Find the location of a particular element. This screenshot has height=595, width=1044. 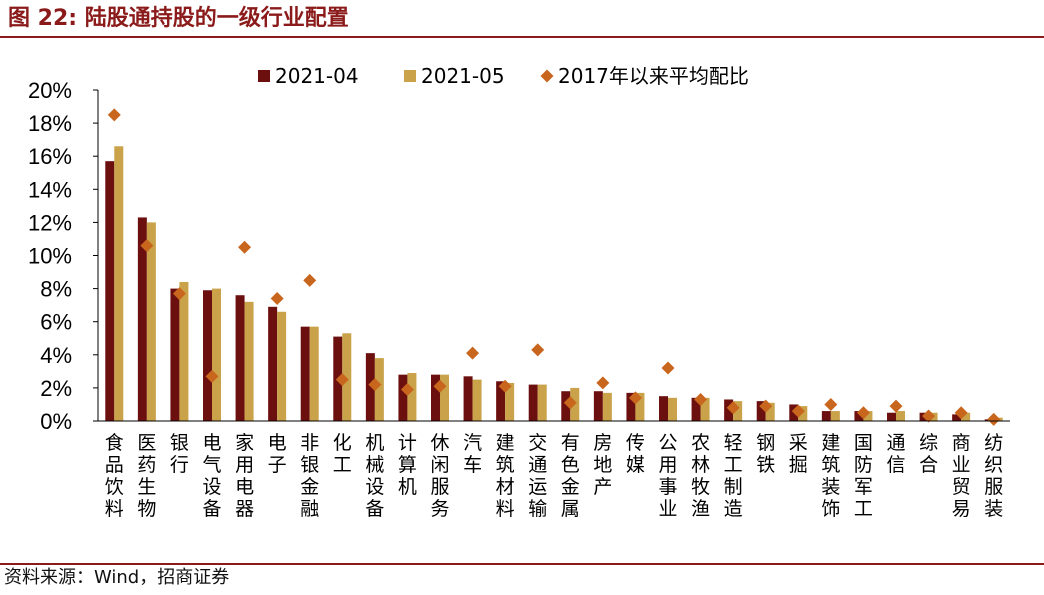

legend-item-2021-05: 2021-05 is located at coordinates (454, 76).